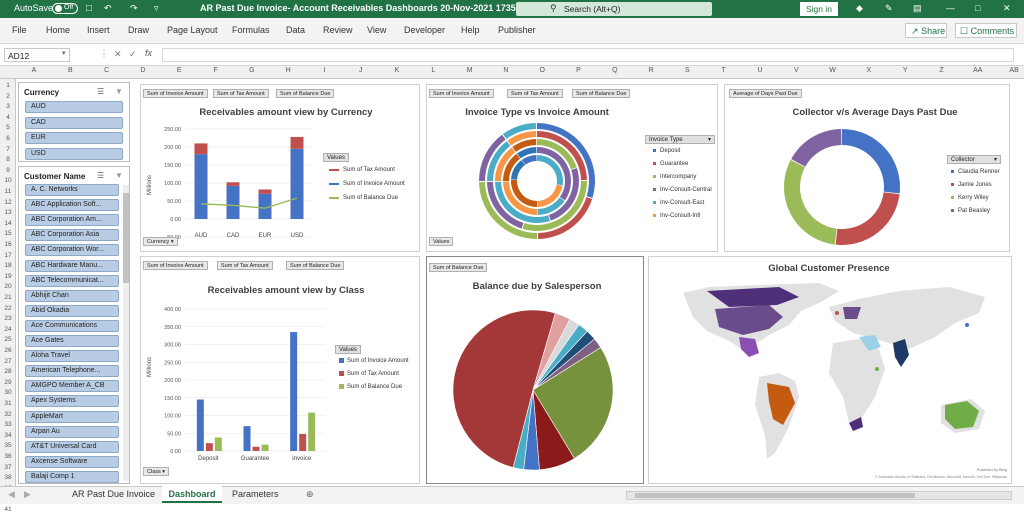 Image resolution: width=1024 pixels, height=513 pixels. I want to click on column-header: S, so click(687, 70).